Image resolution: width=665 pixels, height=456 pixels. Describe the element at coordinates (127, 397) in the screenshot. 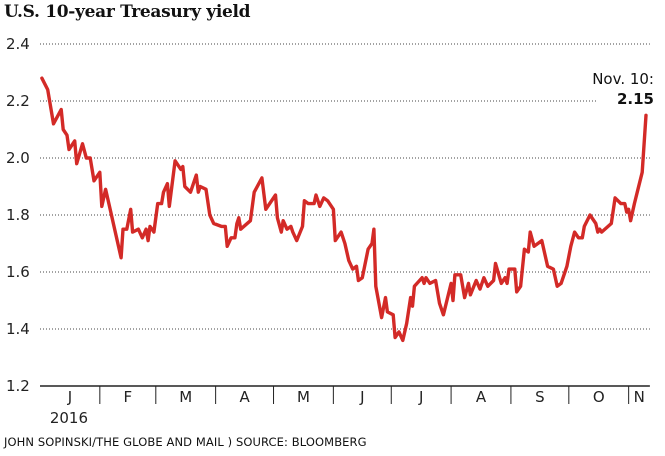

I see `x-tick-label: F` at that location.